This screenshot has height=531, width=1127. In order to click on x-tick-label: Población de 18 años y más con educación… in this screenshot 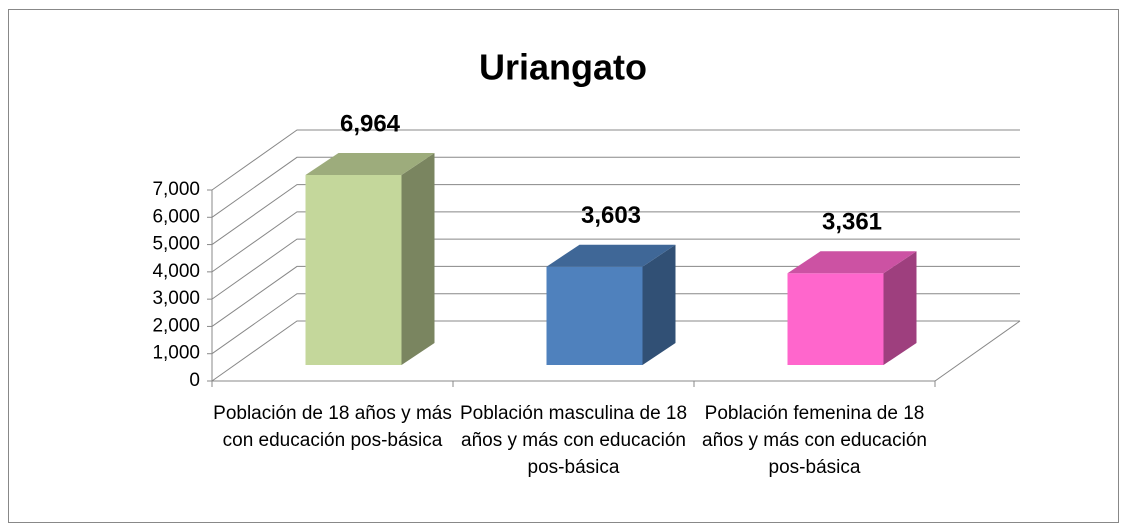, I will do `click(332, 427)`.